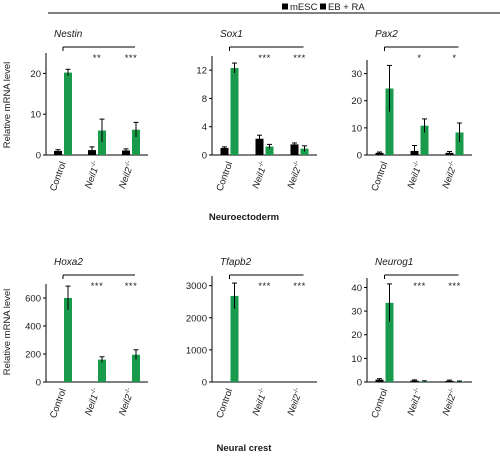 The height and width of the screenshot is (456, 500). Describe the element at coordinates (7, 332) in the screenshot. I see `y-axis-label-bottom: Relative mRNA level` at that location.